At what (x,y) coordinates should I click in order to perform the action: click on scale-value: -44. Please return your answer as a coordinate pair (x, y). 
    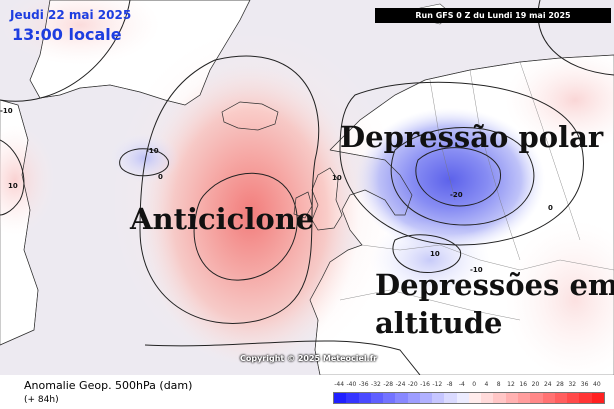
    Looking at the image, I should click on (339, 384).